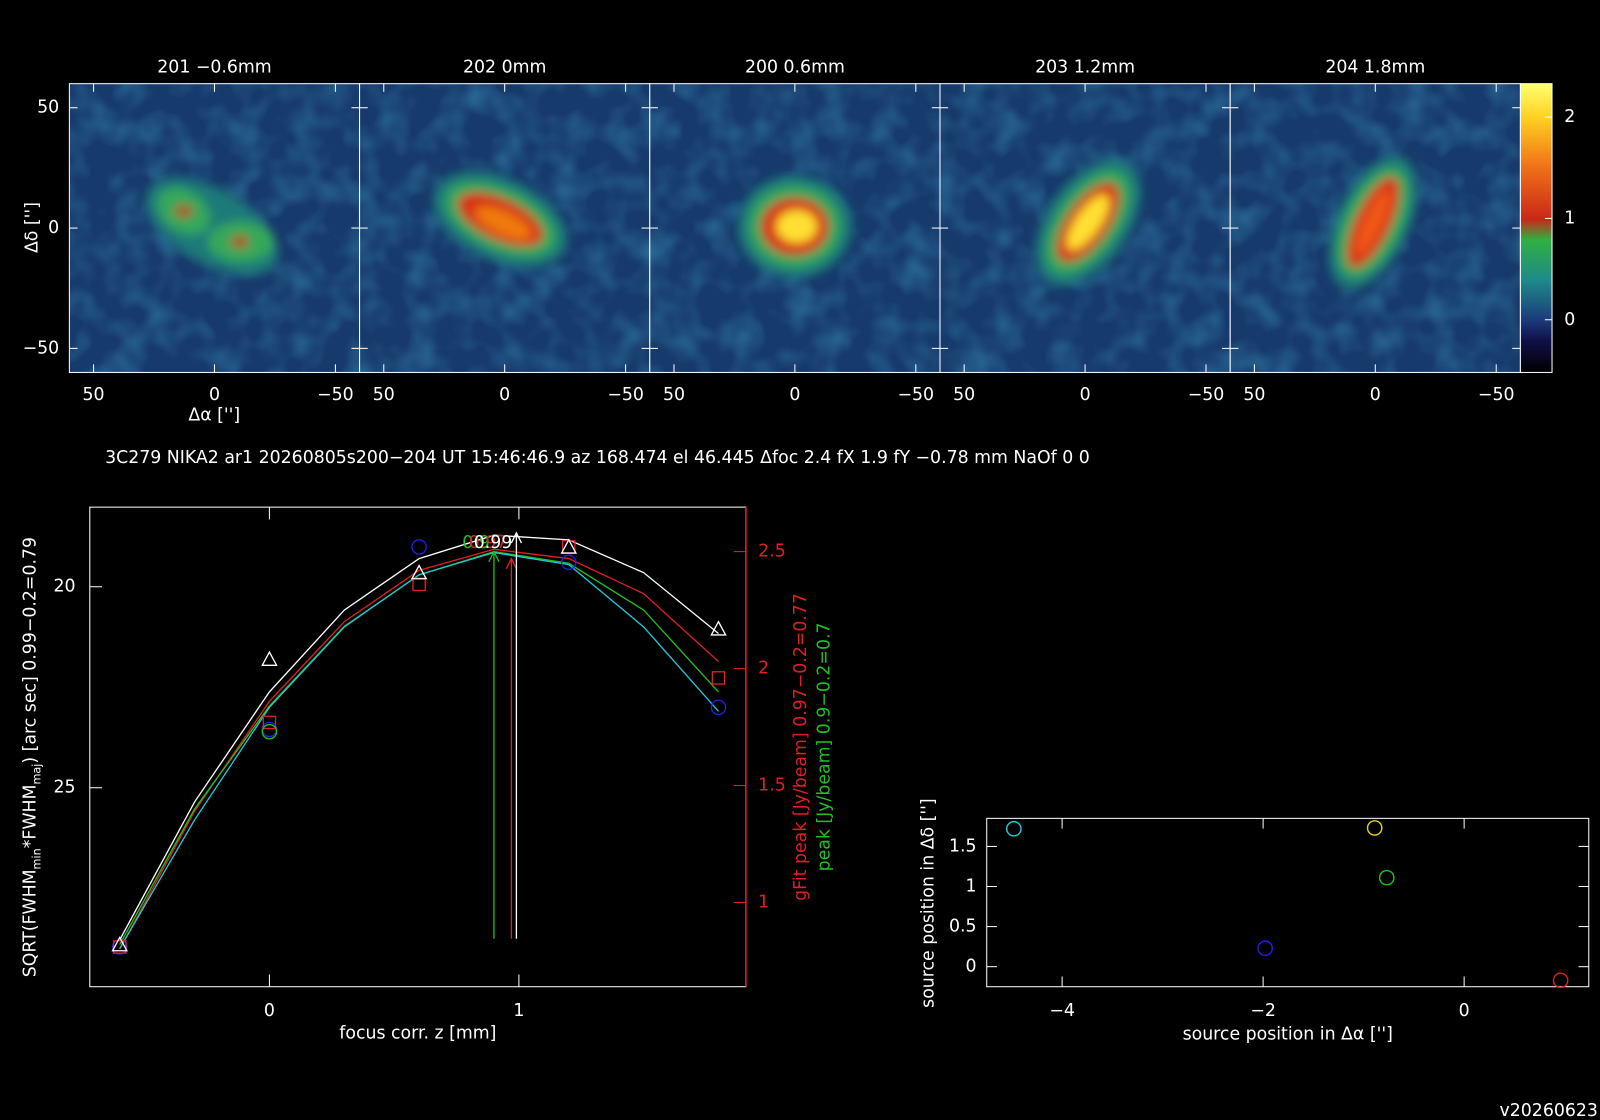 This screenshot has height=1120, width=1600. Describe the element at coordinates (1085, 67) in the screenshot. I see `panel-title: 203 1.2mm` at that location.